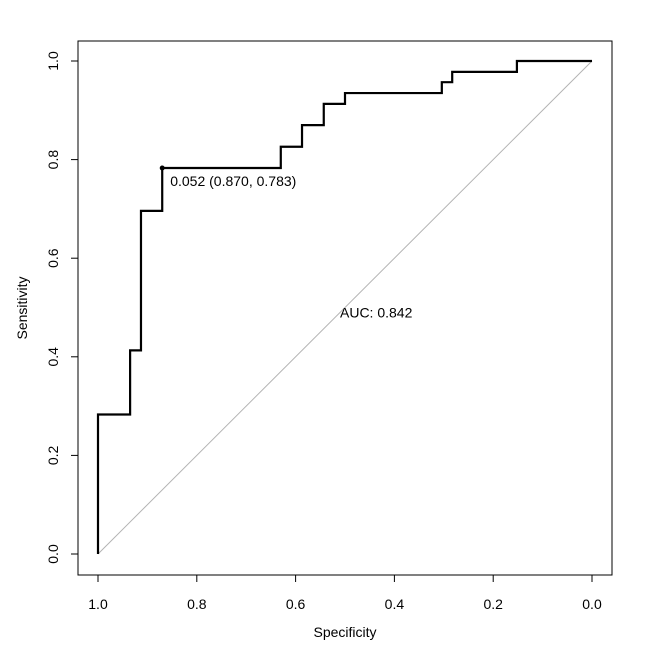  What do you see at coordinates (53, 61) in the screenshot?
I see `y-tick-label: 1.0` at bounding box center [53, 61].